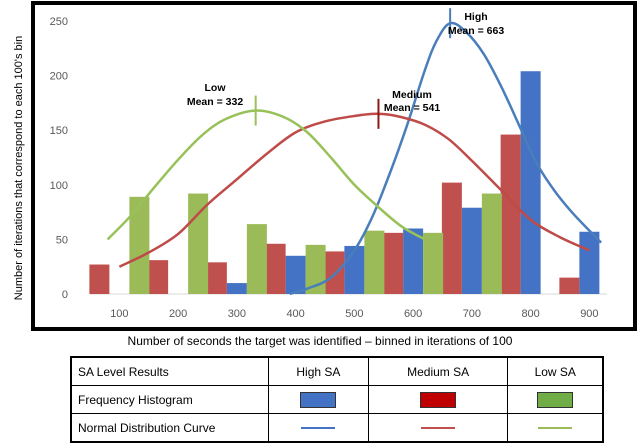  Describe the element at coordinates (178, 314) in the screenshot. I see `x-tick-label: 200` at that location.